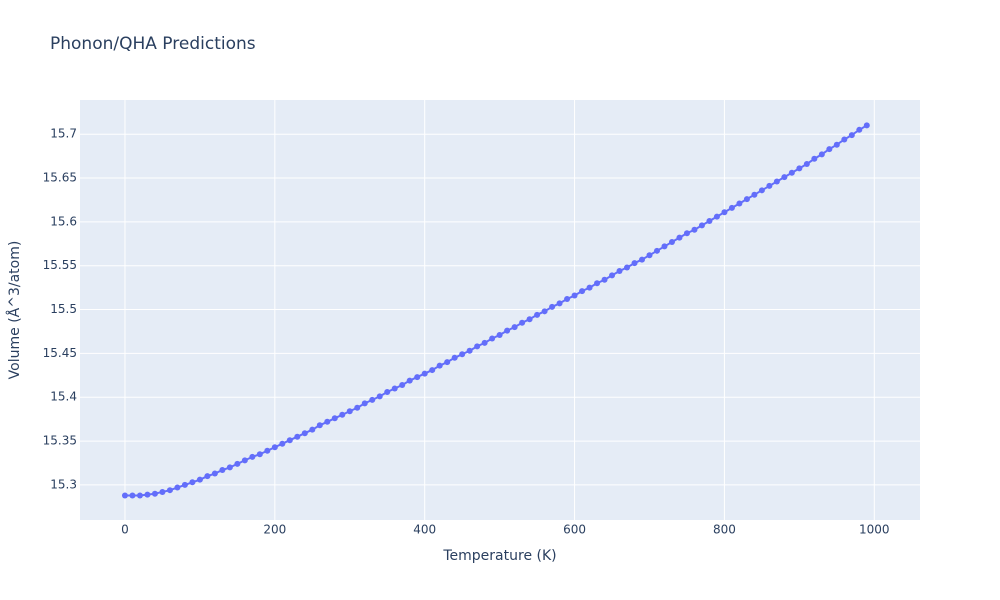 The height and width of the screenshot is (600, 1000). I want to click on chart-title: Phonon/QHA Predictions, so click(153, 44).